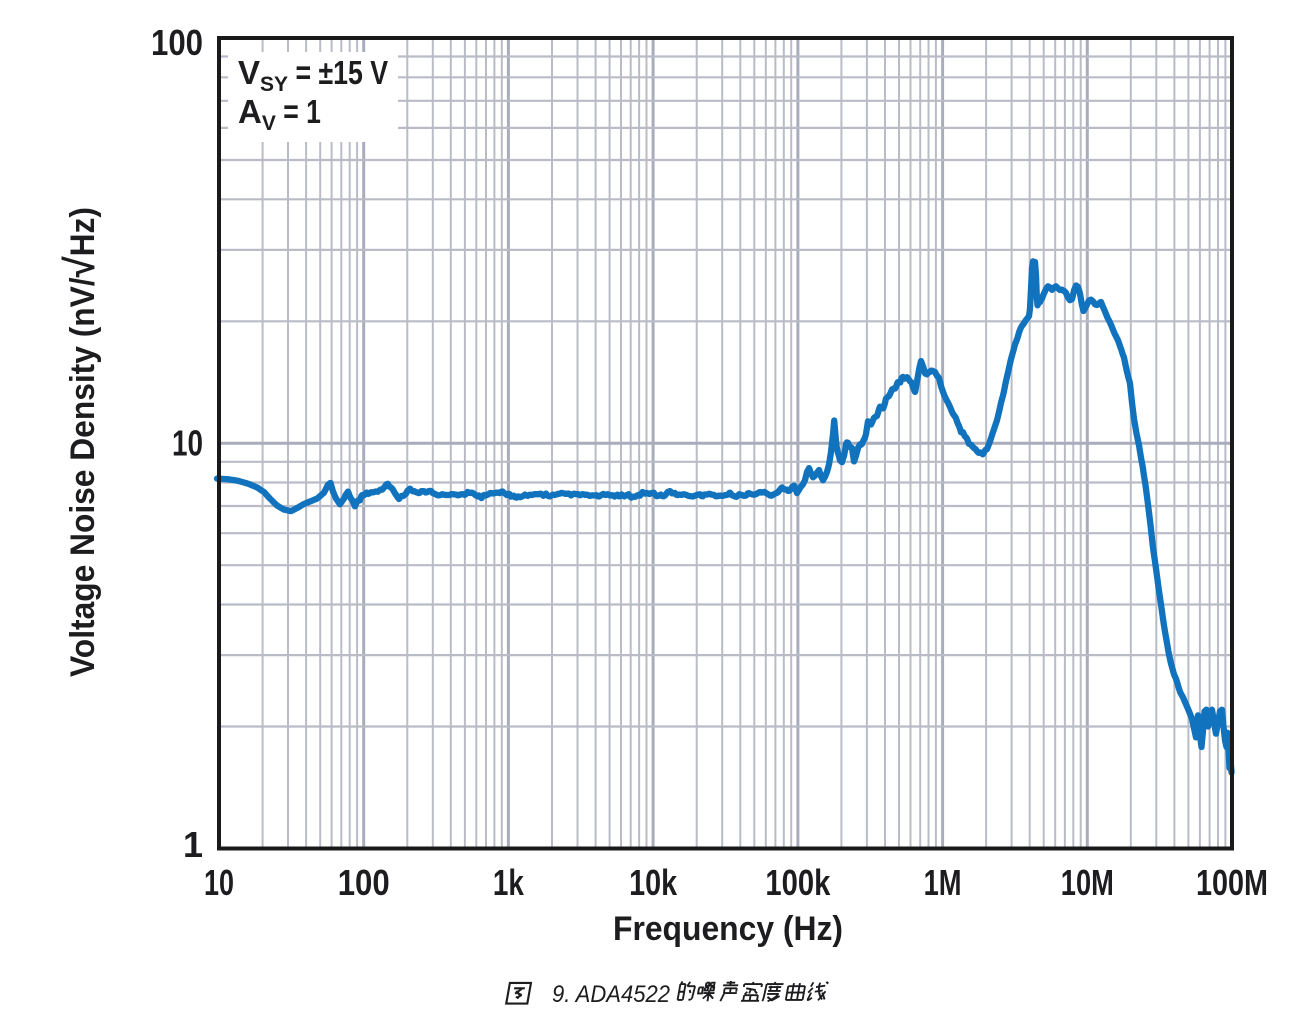  I want to click on svg-text: 1M, so click(943, 882).